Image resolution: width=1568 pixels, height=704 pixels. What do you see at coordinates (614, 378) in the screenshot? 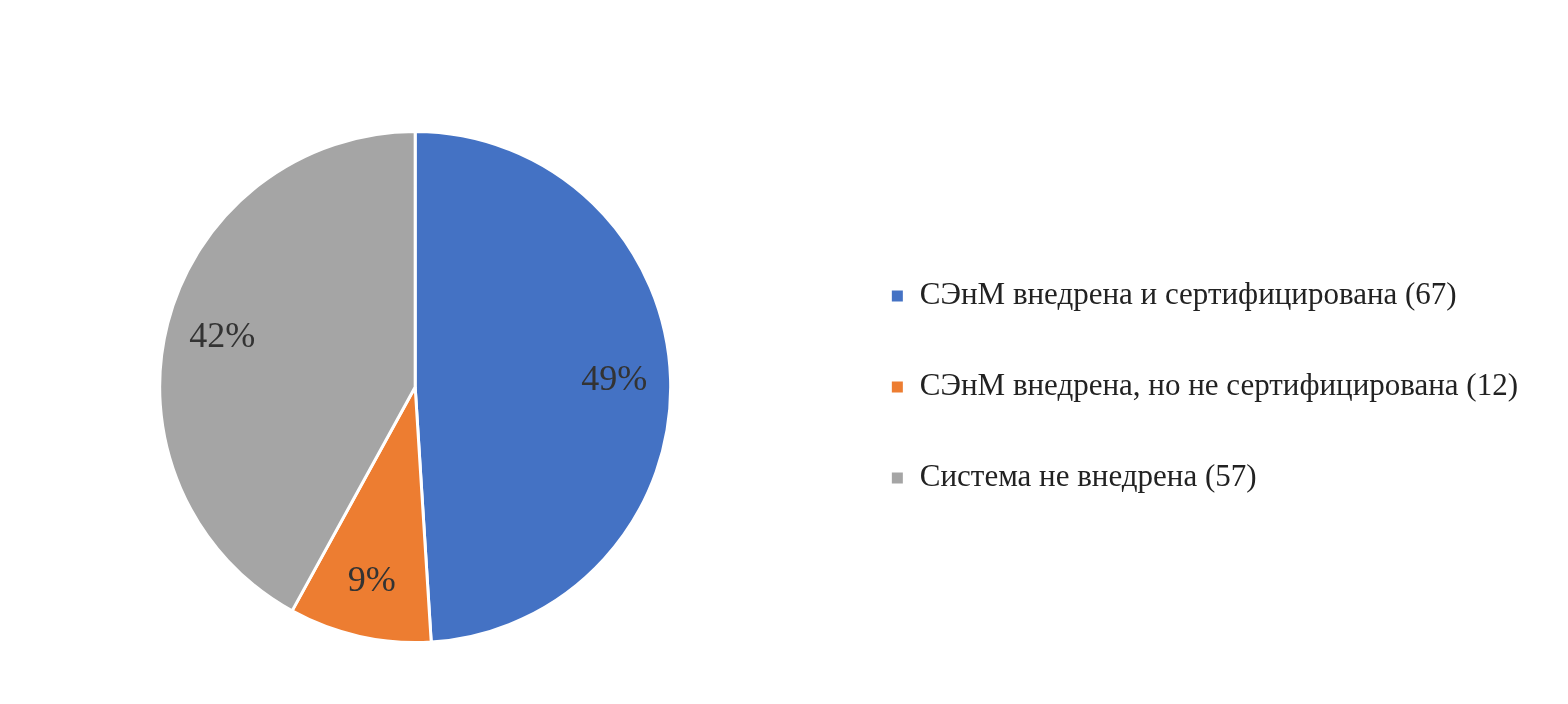
I see `data-label: 49%` at bounding box center [614, 378].